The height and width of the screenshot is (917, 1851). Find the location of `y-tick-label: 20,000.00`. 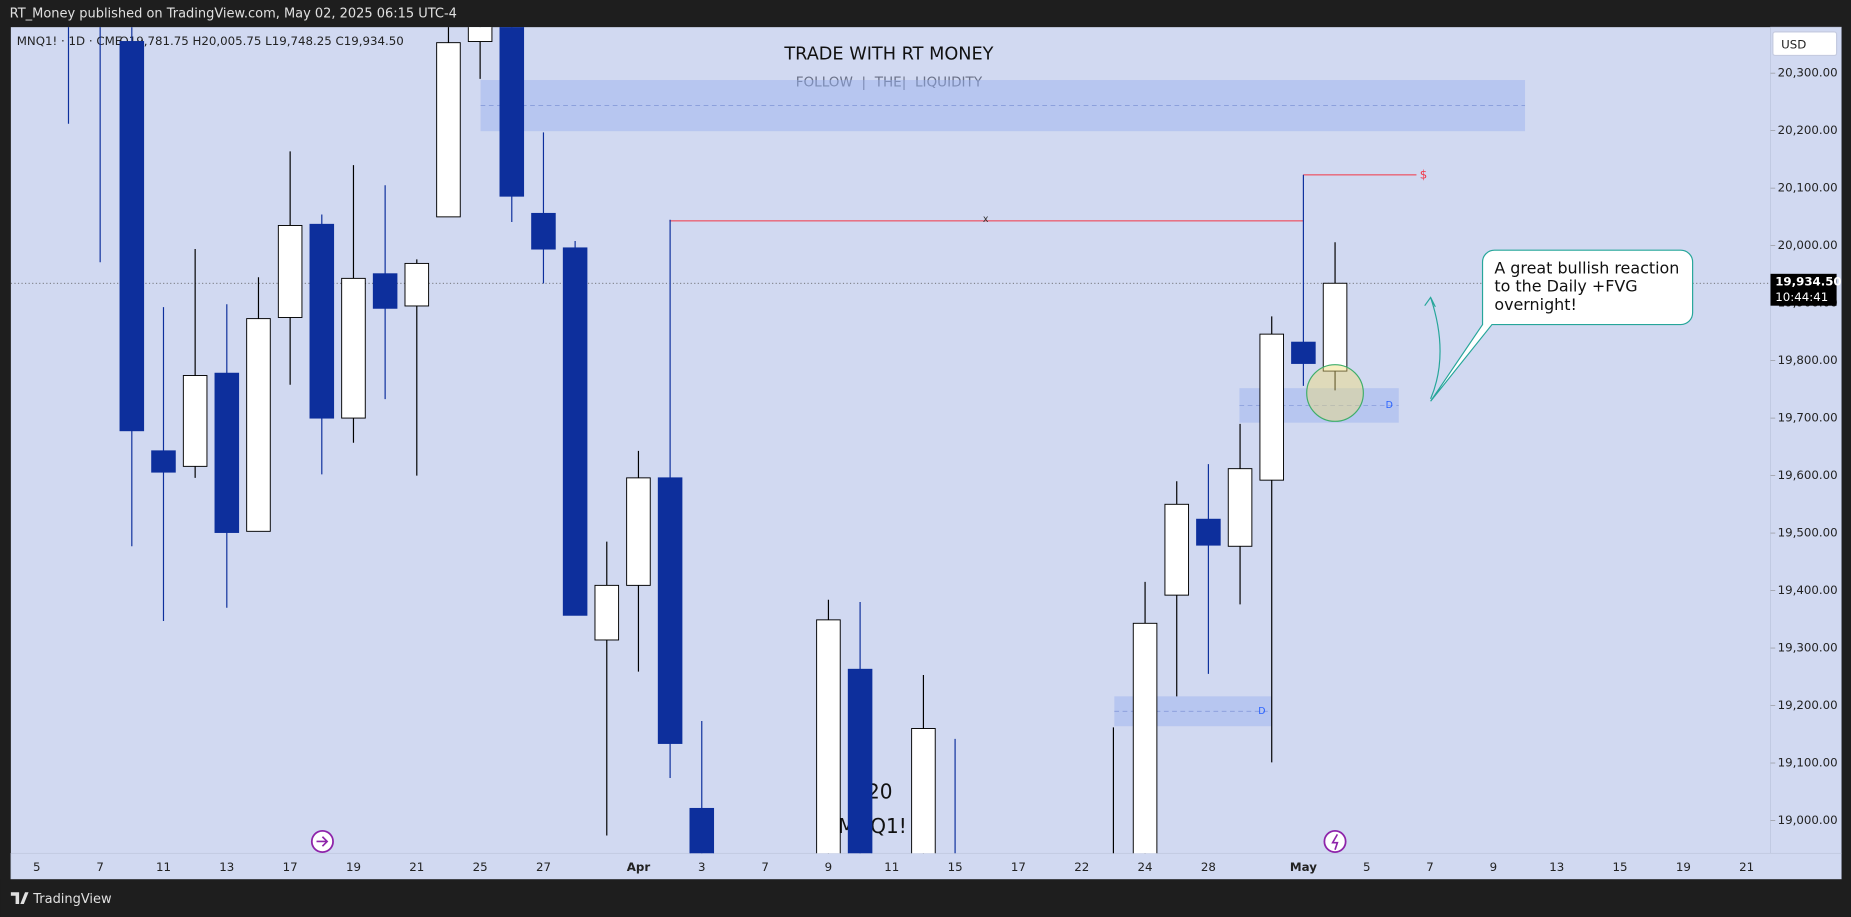

y-tick-label: 20,000.00 is located at coordinates (1808, 245).